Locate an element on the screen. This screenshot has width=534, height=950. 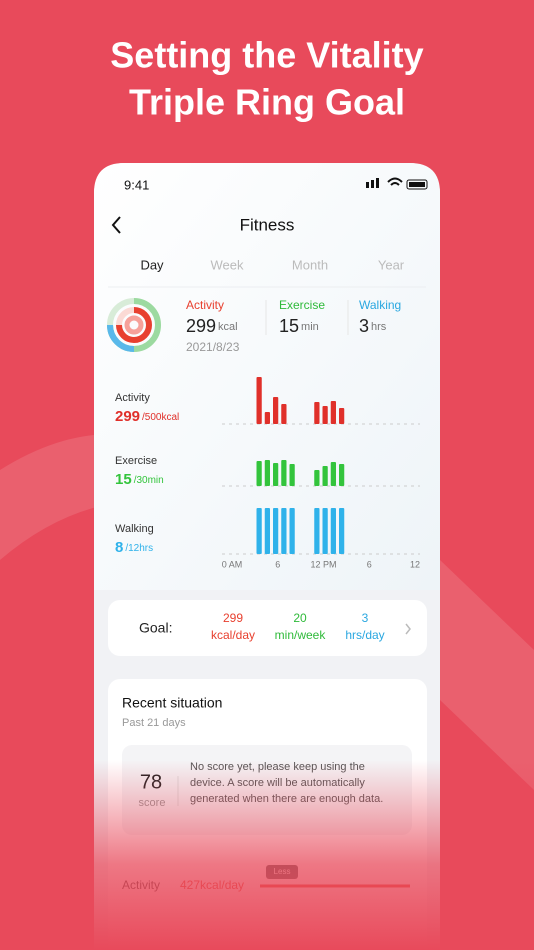
chart-value: 8/12hrs is located at coordinates (134, 547).